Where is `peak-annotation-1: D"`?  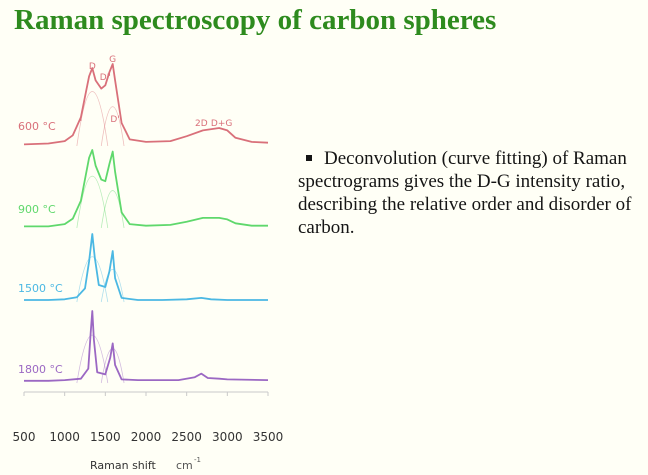
peak-annotation-1: D" is located at coordinates (105, 78).